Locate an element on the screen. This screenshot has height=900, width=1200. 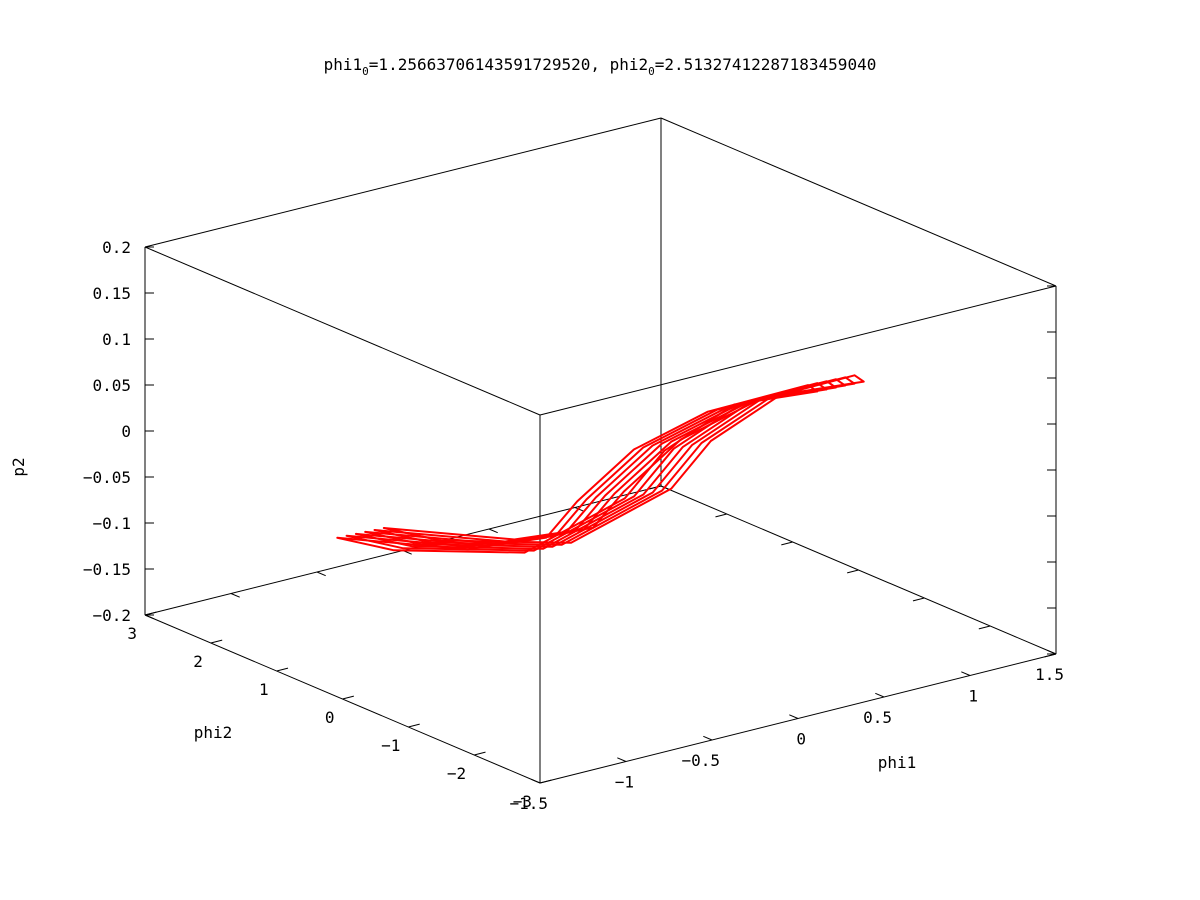
y-tick-label: 1 is located at coordinates (264, 689).